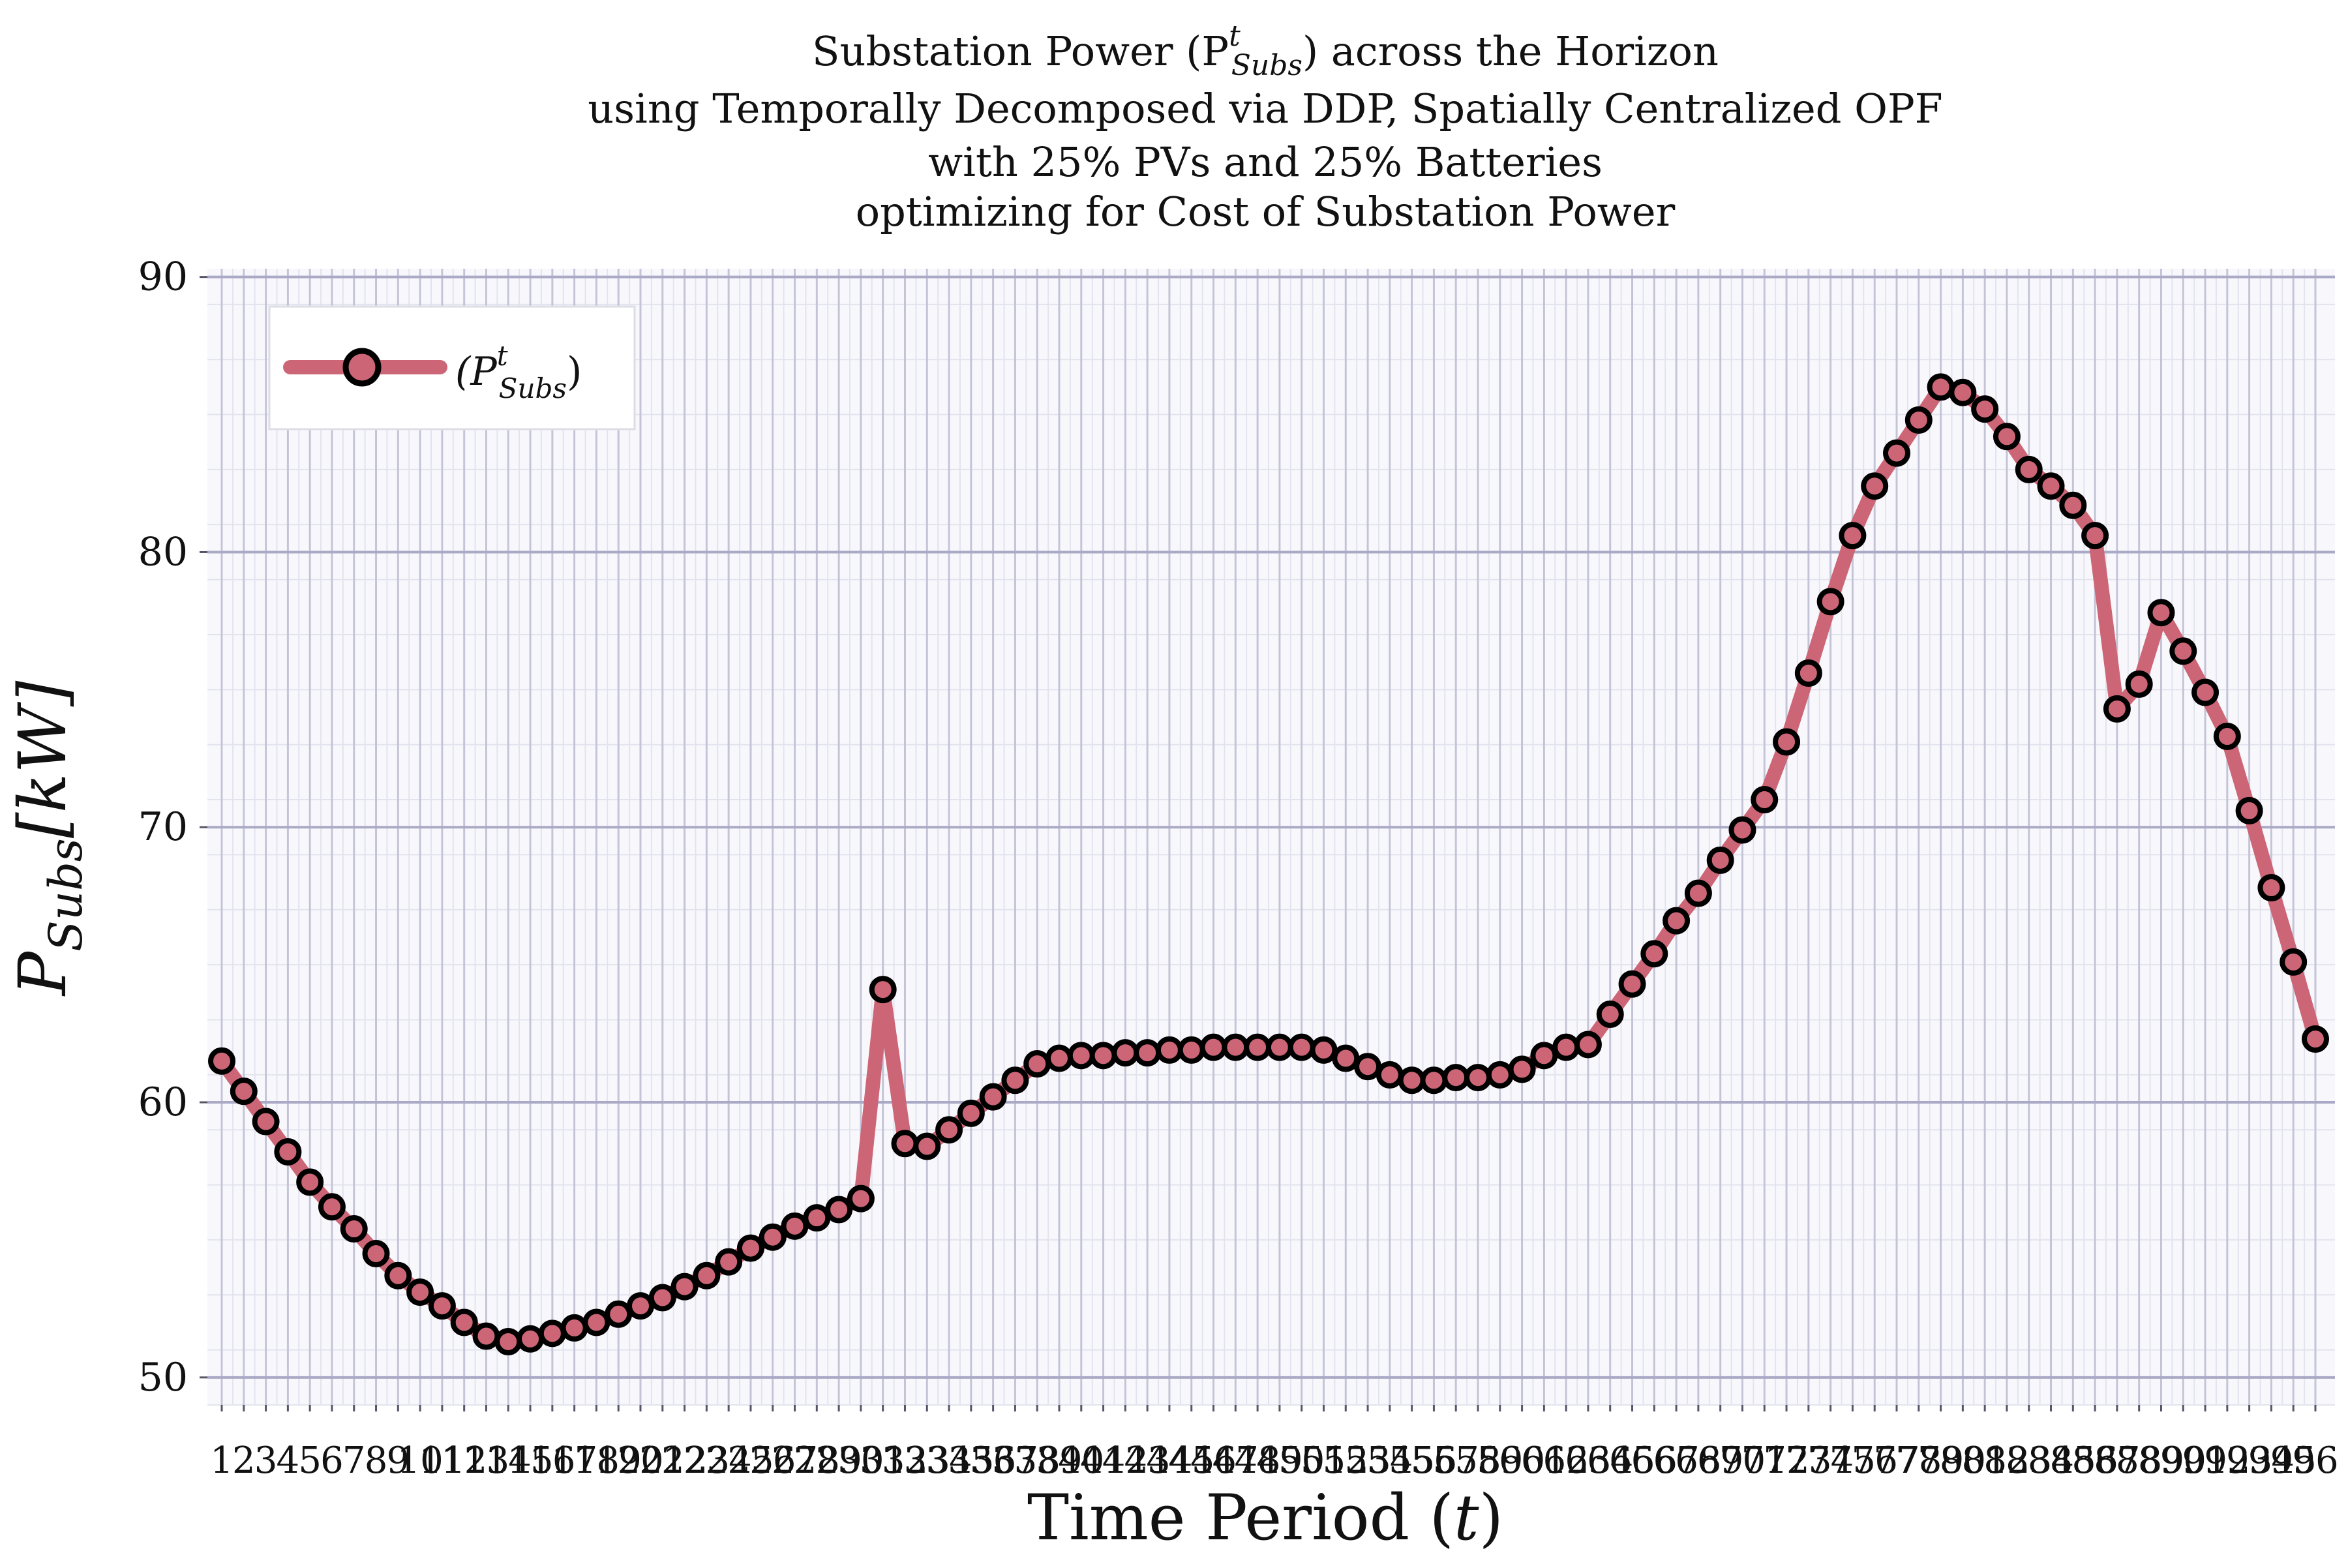  Describe the element at coordinates (1544, 1461) in the screenshot. I see `x-tick-label: 61` at that location.